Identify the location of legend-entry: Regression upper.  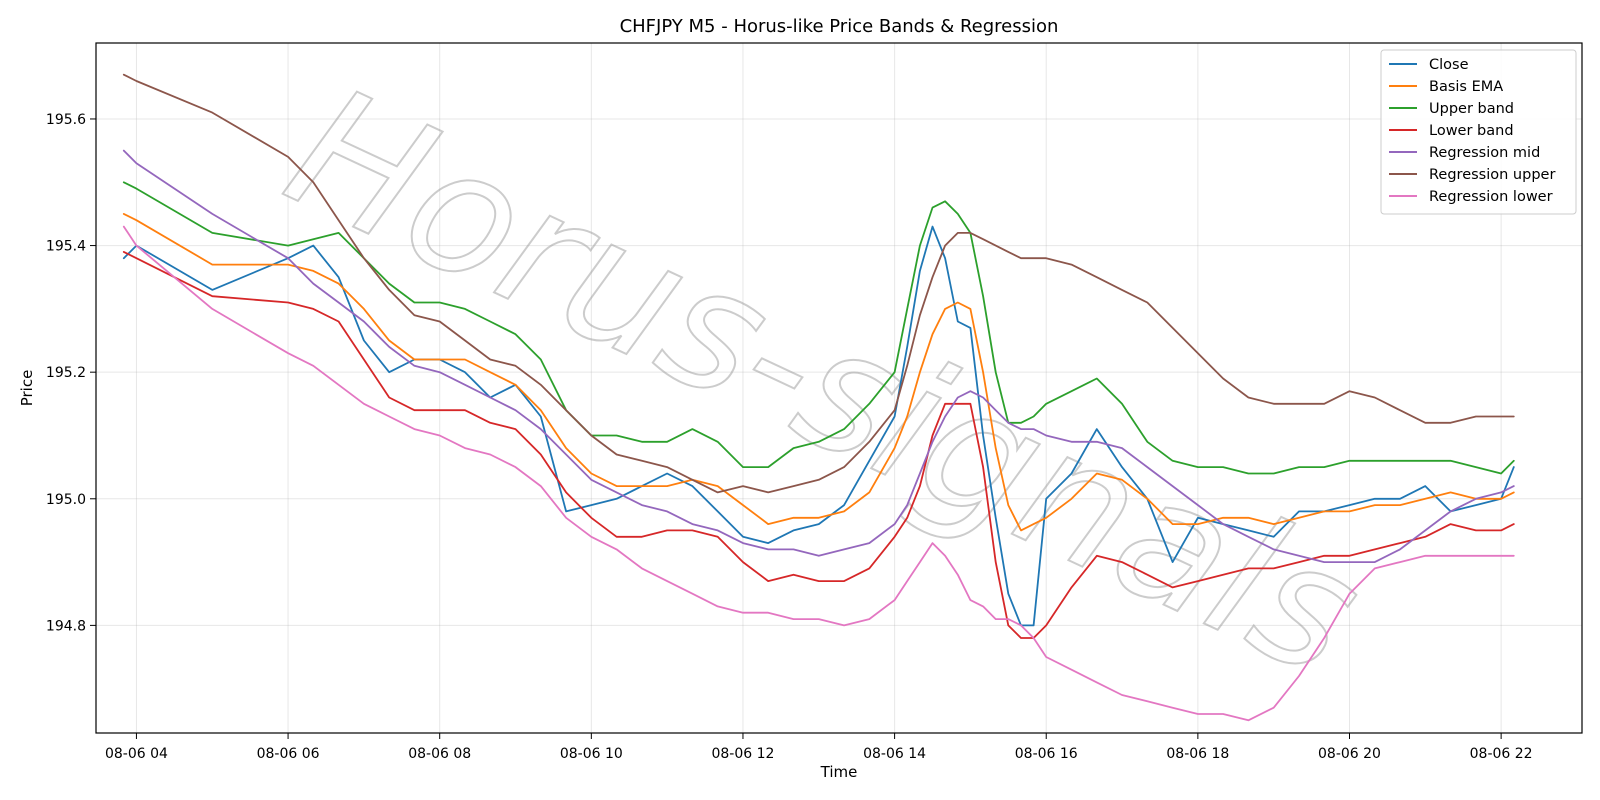
(1492, 175).